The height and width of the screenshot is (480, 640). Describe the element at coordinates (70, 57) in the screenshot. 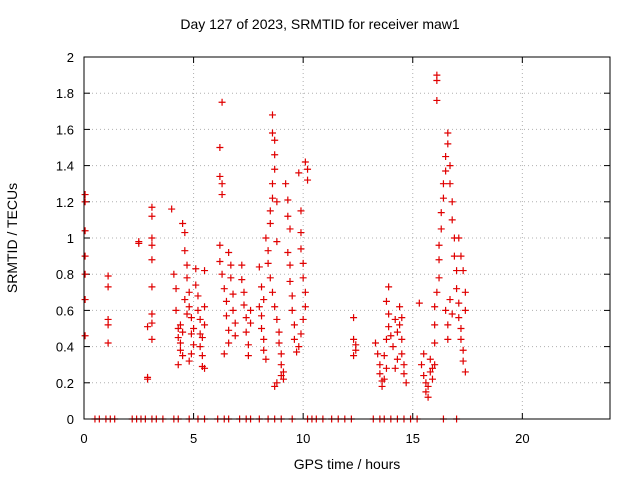

I see `y-tick-label: 2` at that location.